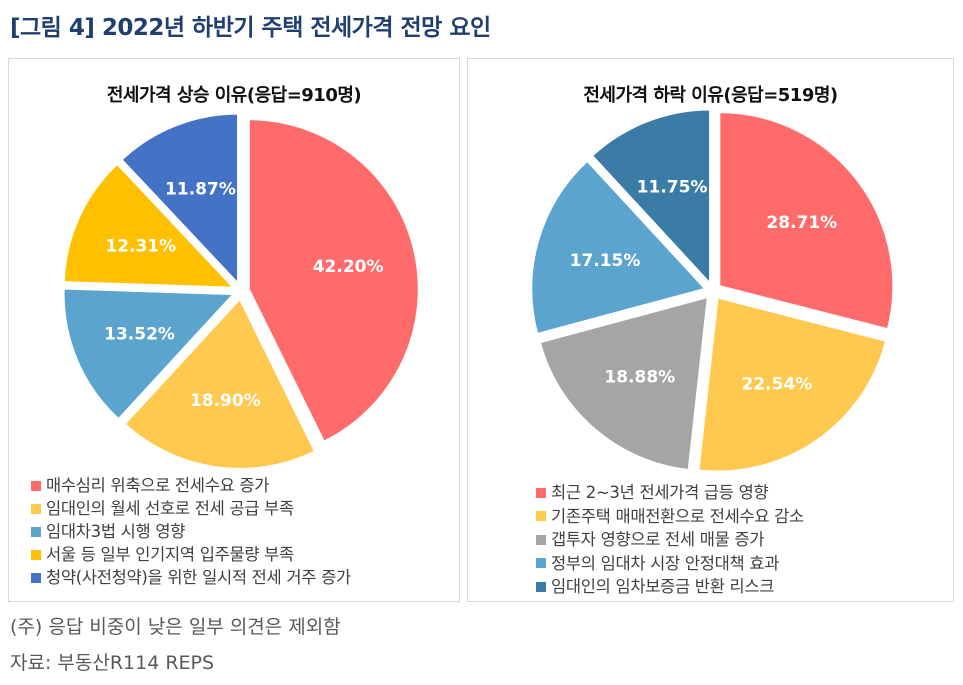 Image resolution: width=963 pixels, height=685 pixels. I want to click on legend-item: 매수심리 위축으로 전세수요 증가, so click(191, 485).